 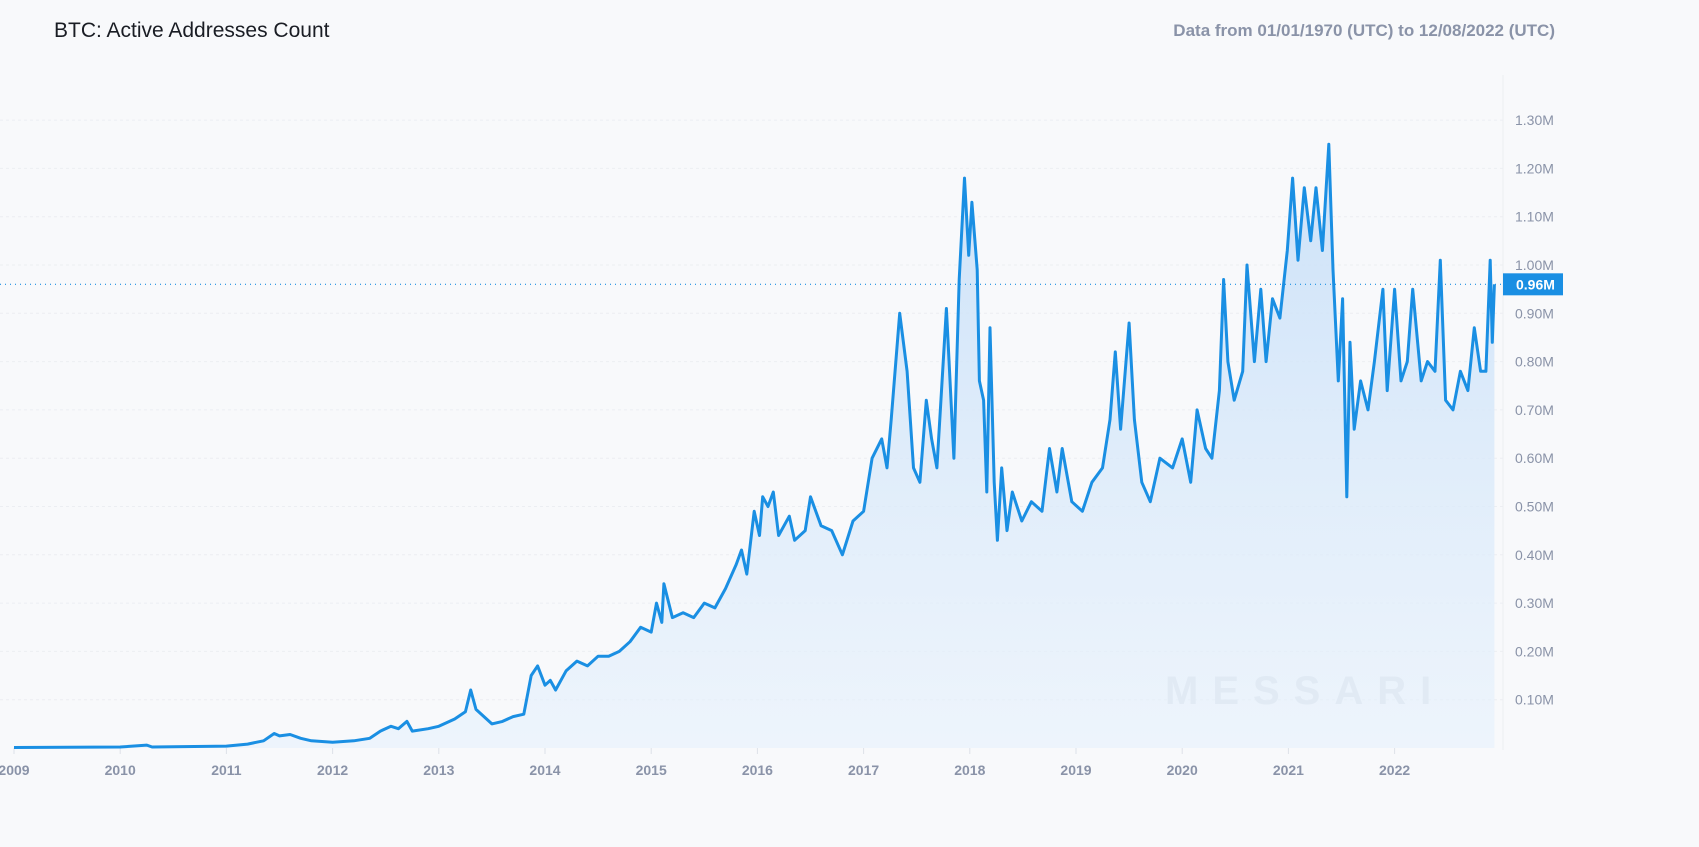 What do you see at coordinates (1534, 410) in the screenshot?
I see `y-tick-label: 0.70M` at bounding box center [1534, 410].